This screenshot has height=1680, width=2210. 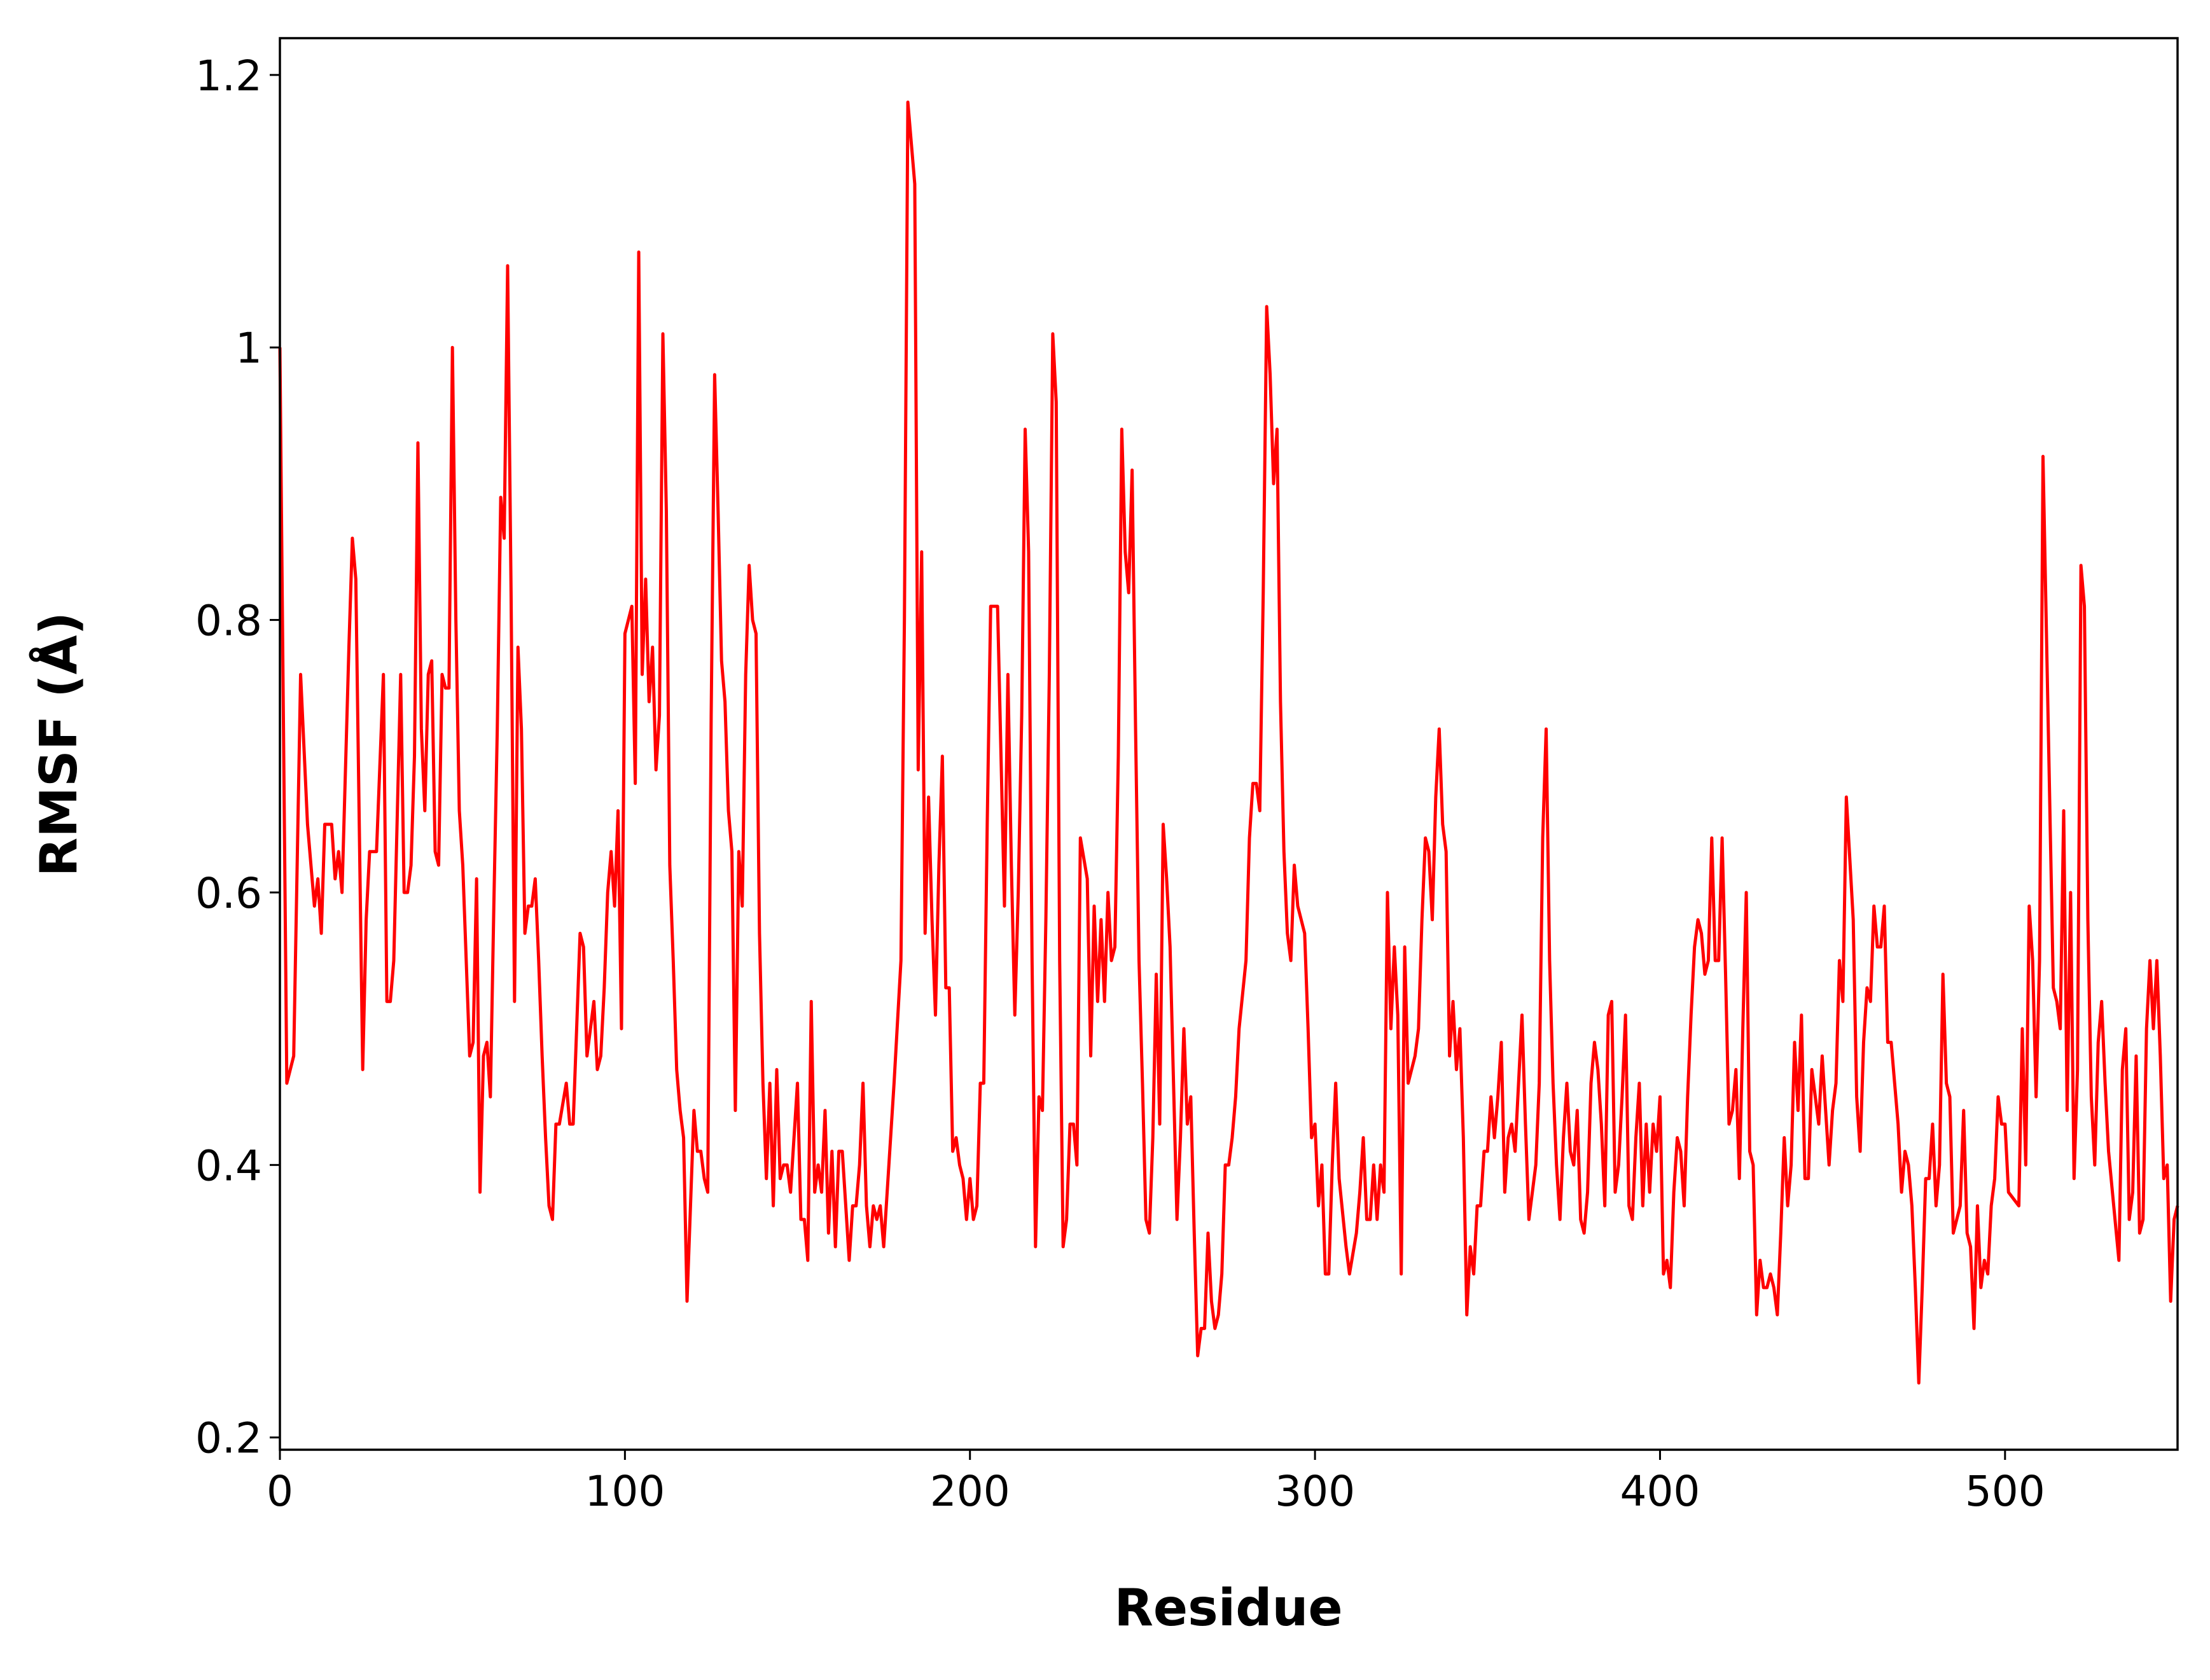 What do you see at coordinates (625, 1491) in the screenshot?
I see `x-tick-label: 100` at bounding box center [625, 1491].